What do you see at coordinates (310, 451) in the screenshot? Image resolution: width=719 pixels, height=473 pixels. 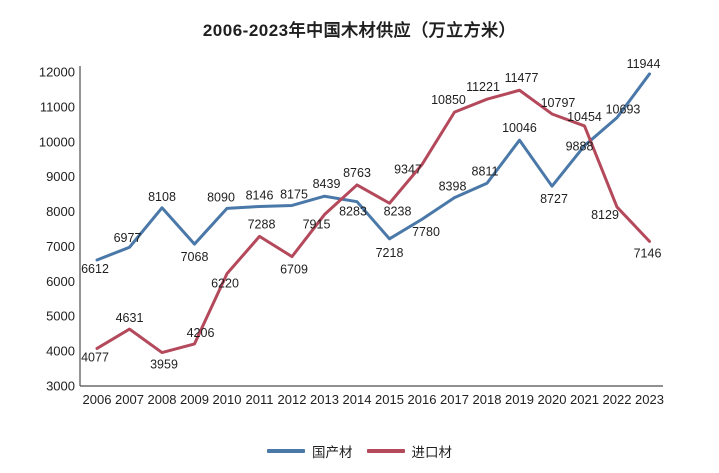 I see `legend-item-domestic: 国产材` at bounding box center [310, 451].